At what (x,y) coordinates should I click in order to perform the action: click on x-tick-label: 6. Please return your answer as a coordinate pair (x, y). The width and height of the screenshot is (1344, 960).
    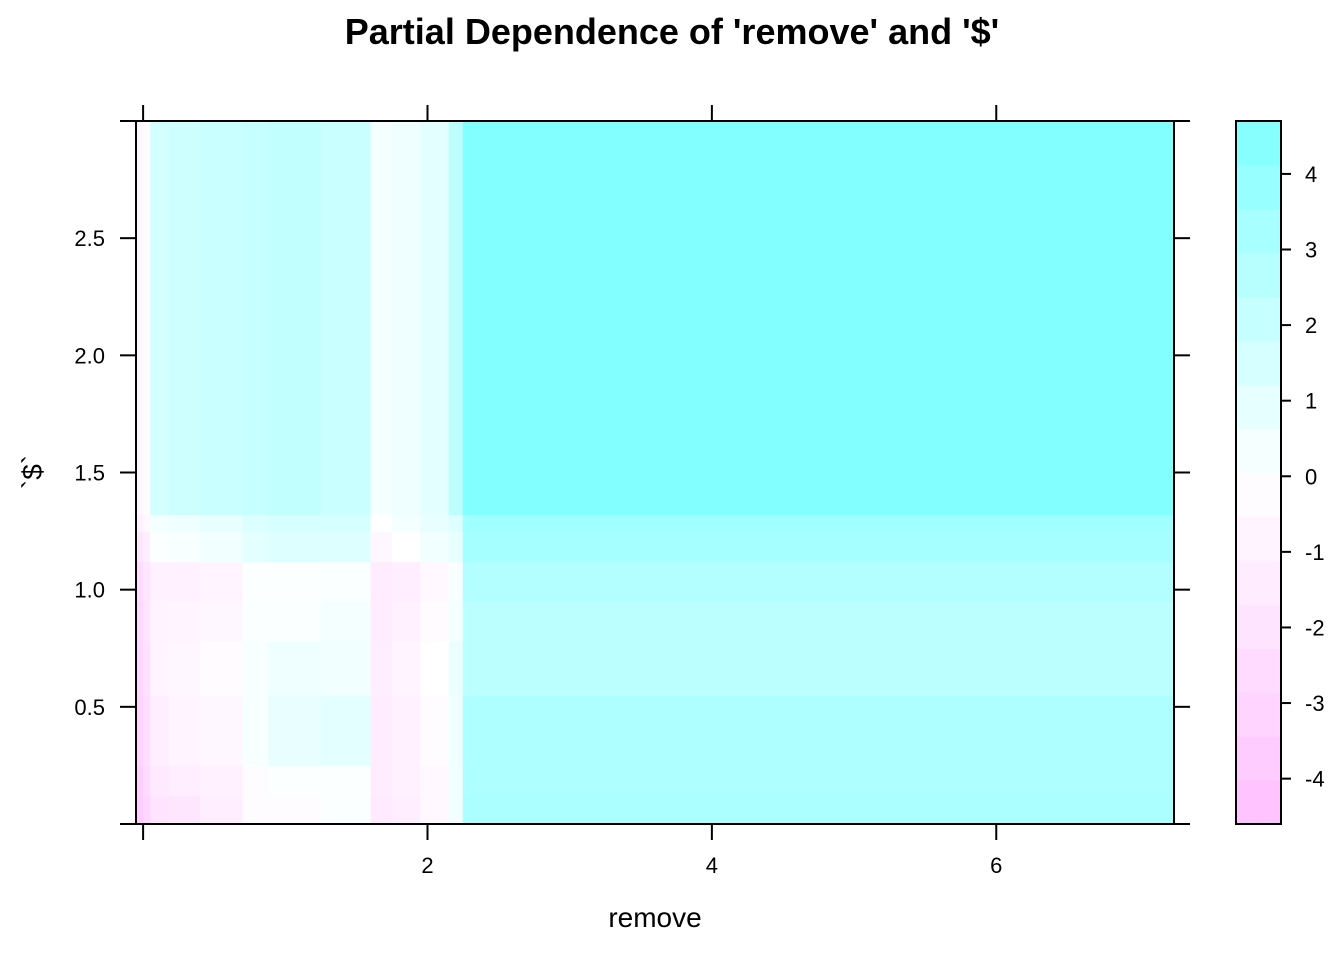
    Looking at the image, I should click on (996, 865).